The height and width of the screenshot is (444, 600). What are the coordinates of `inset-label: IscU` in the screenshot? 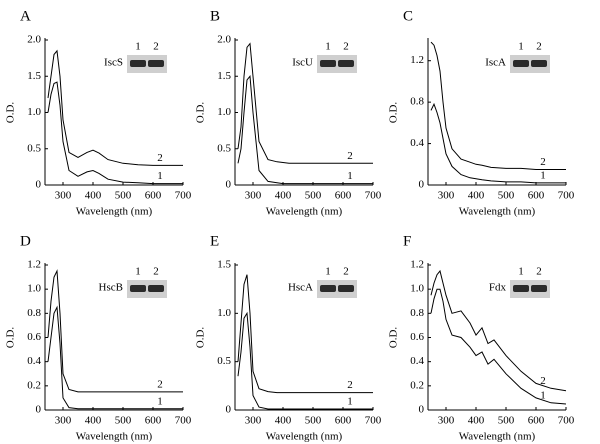 It's located at (302, 63).